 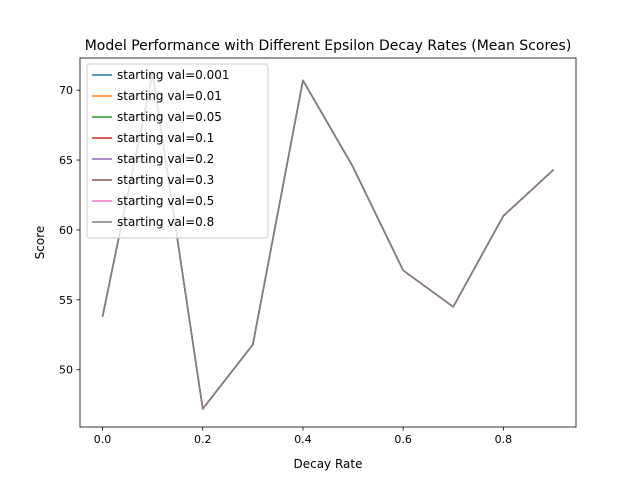 I want to click on x-axis-ticks: 0.0 0.2 0.4 0.6 0.8, so click(x=303, y=436).